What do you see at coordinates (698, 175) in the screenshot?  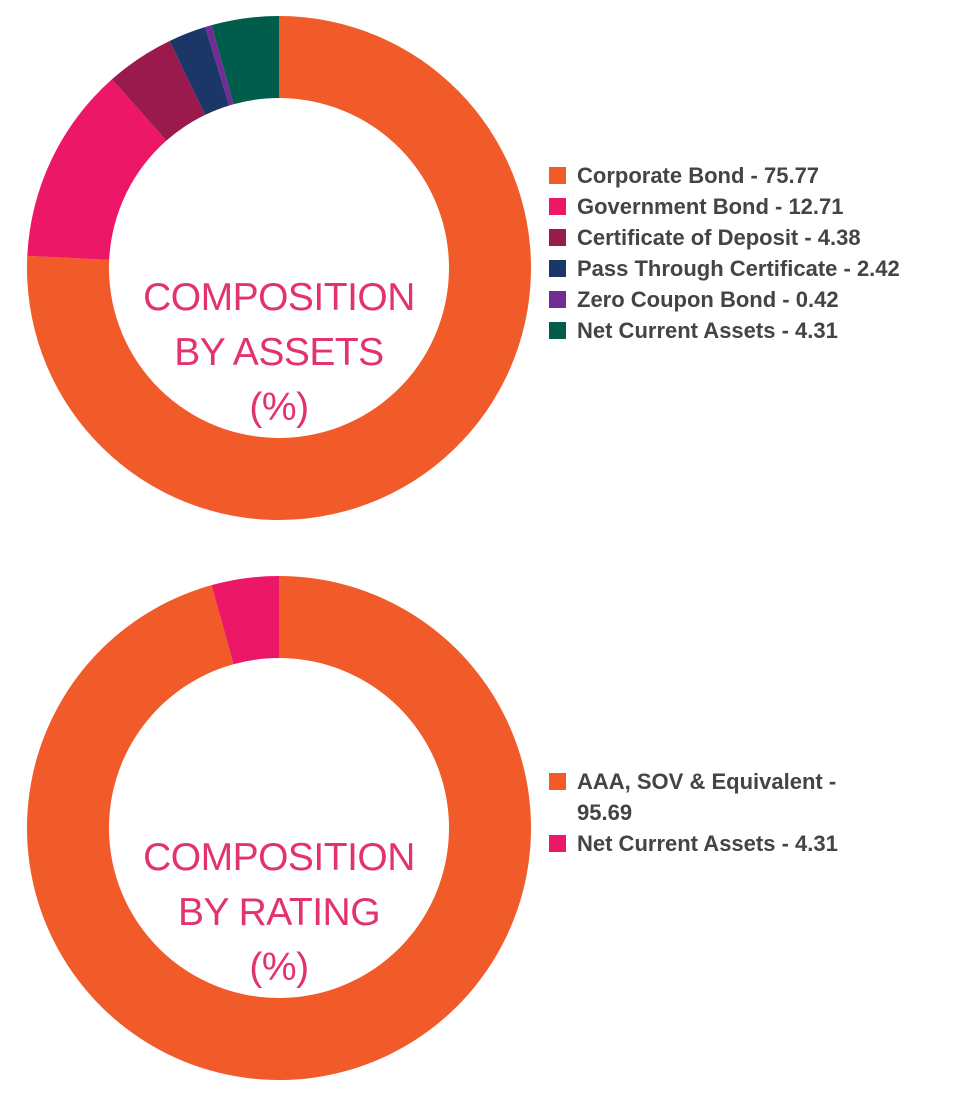 I see `legend-label: Corporate Bond - 75.77` at bounding box center [698, 175].